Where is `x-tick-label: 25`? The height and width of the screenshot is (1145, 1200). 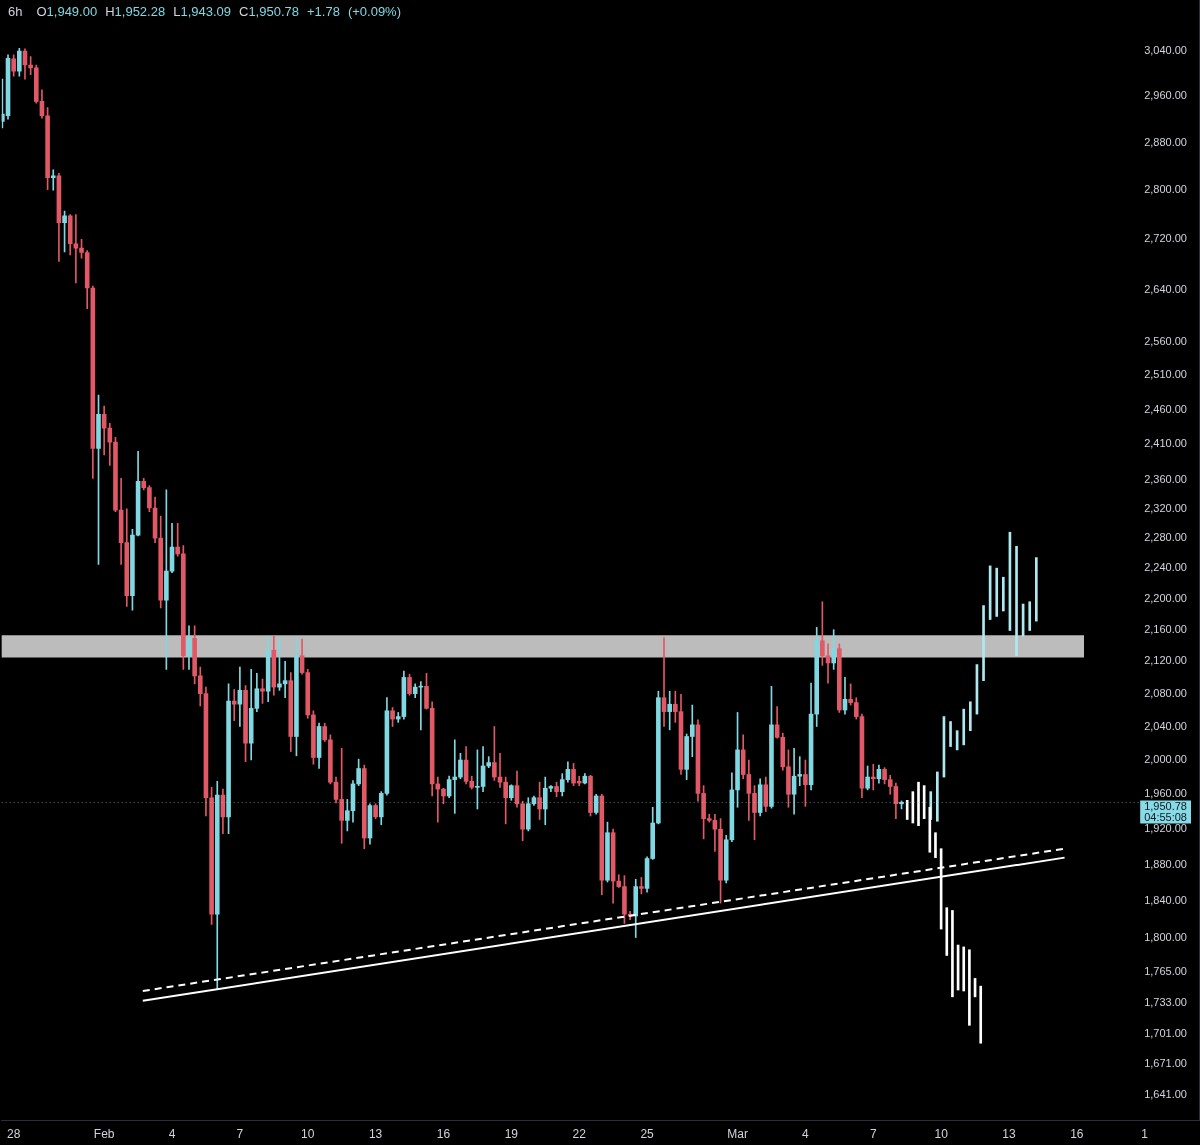
x-tick-label: 25 is located at coordinates (647, 1133).